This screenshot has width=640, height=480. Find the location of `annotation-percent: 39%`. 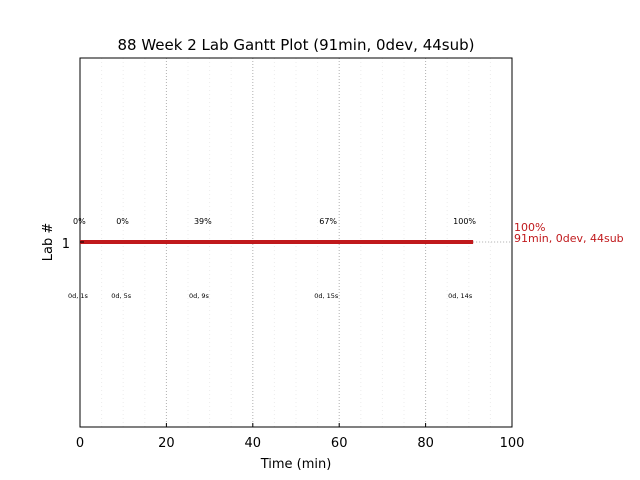

annotation-percent: 39% is located at coordinates (203, 221).